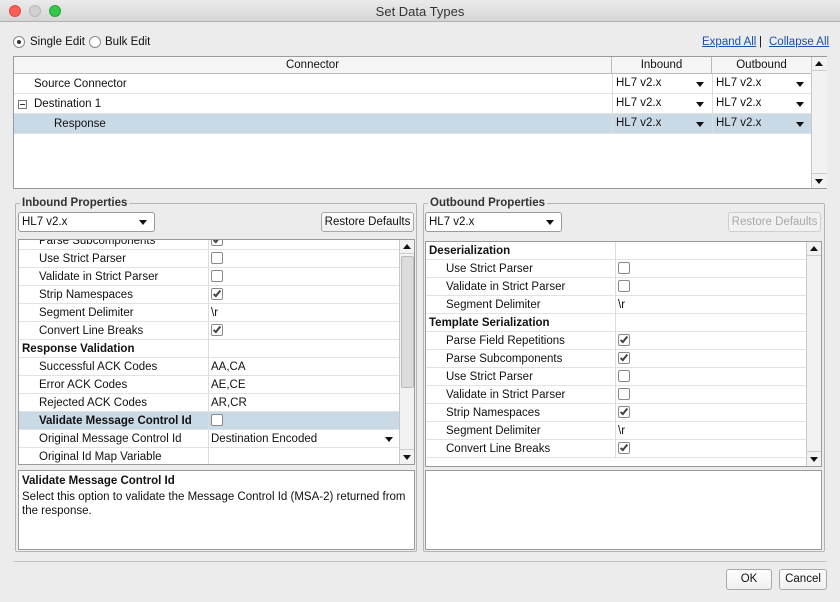 This screenshot has width=840, height=602. I want to click on close-button, so click(15, 11).